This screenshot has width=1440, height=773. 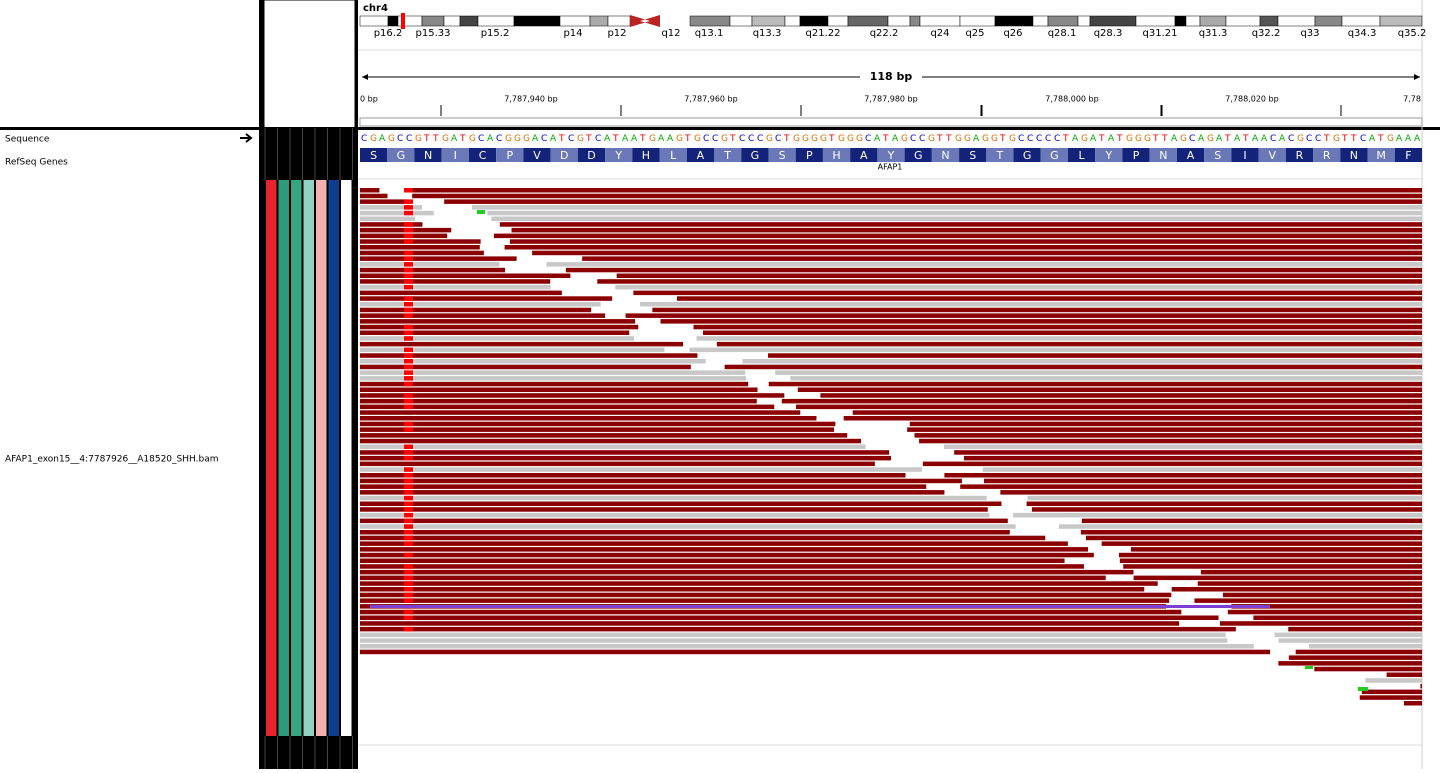 I want to click on read-highlight, so click(x=820, y=606).